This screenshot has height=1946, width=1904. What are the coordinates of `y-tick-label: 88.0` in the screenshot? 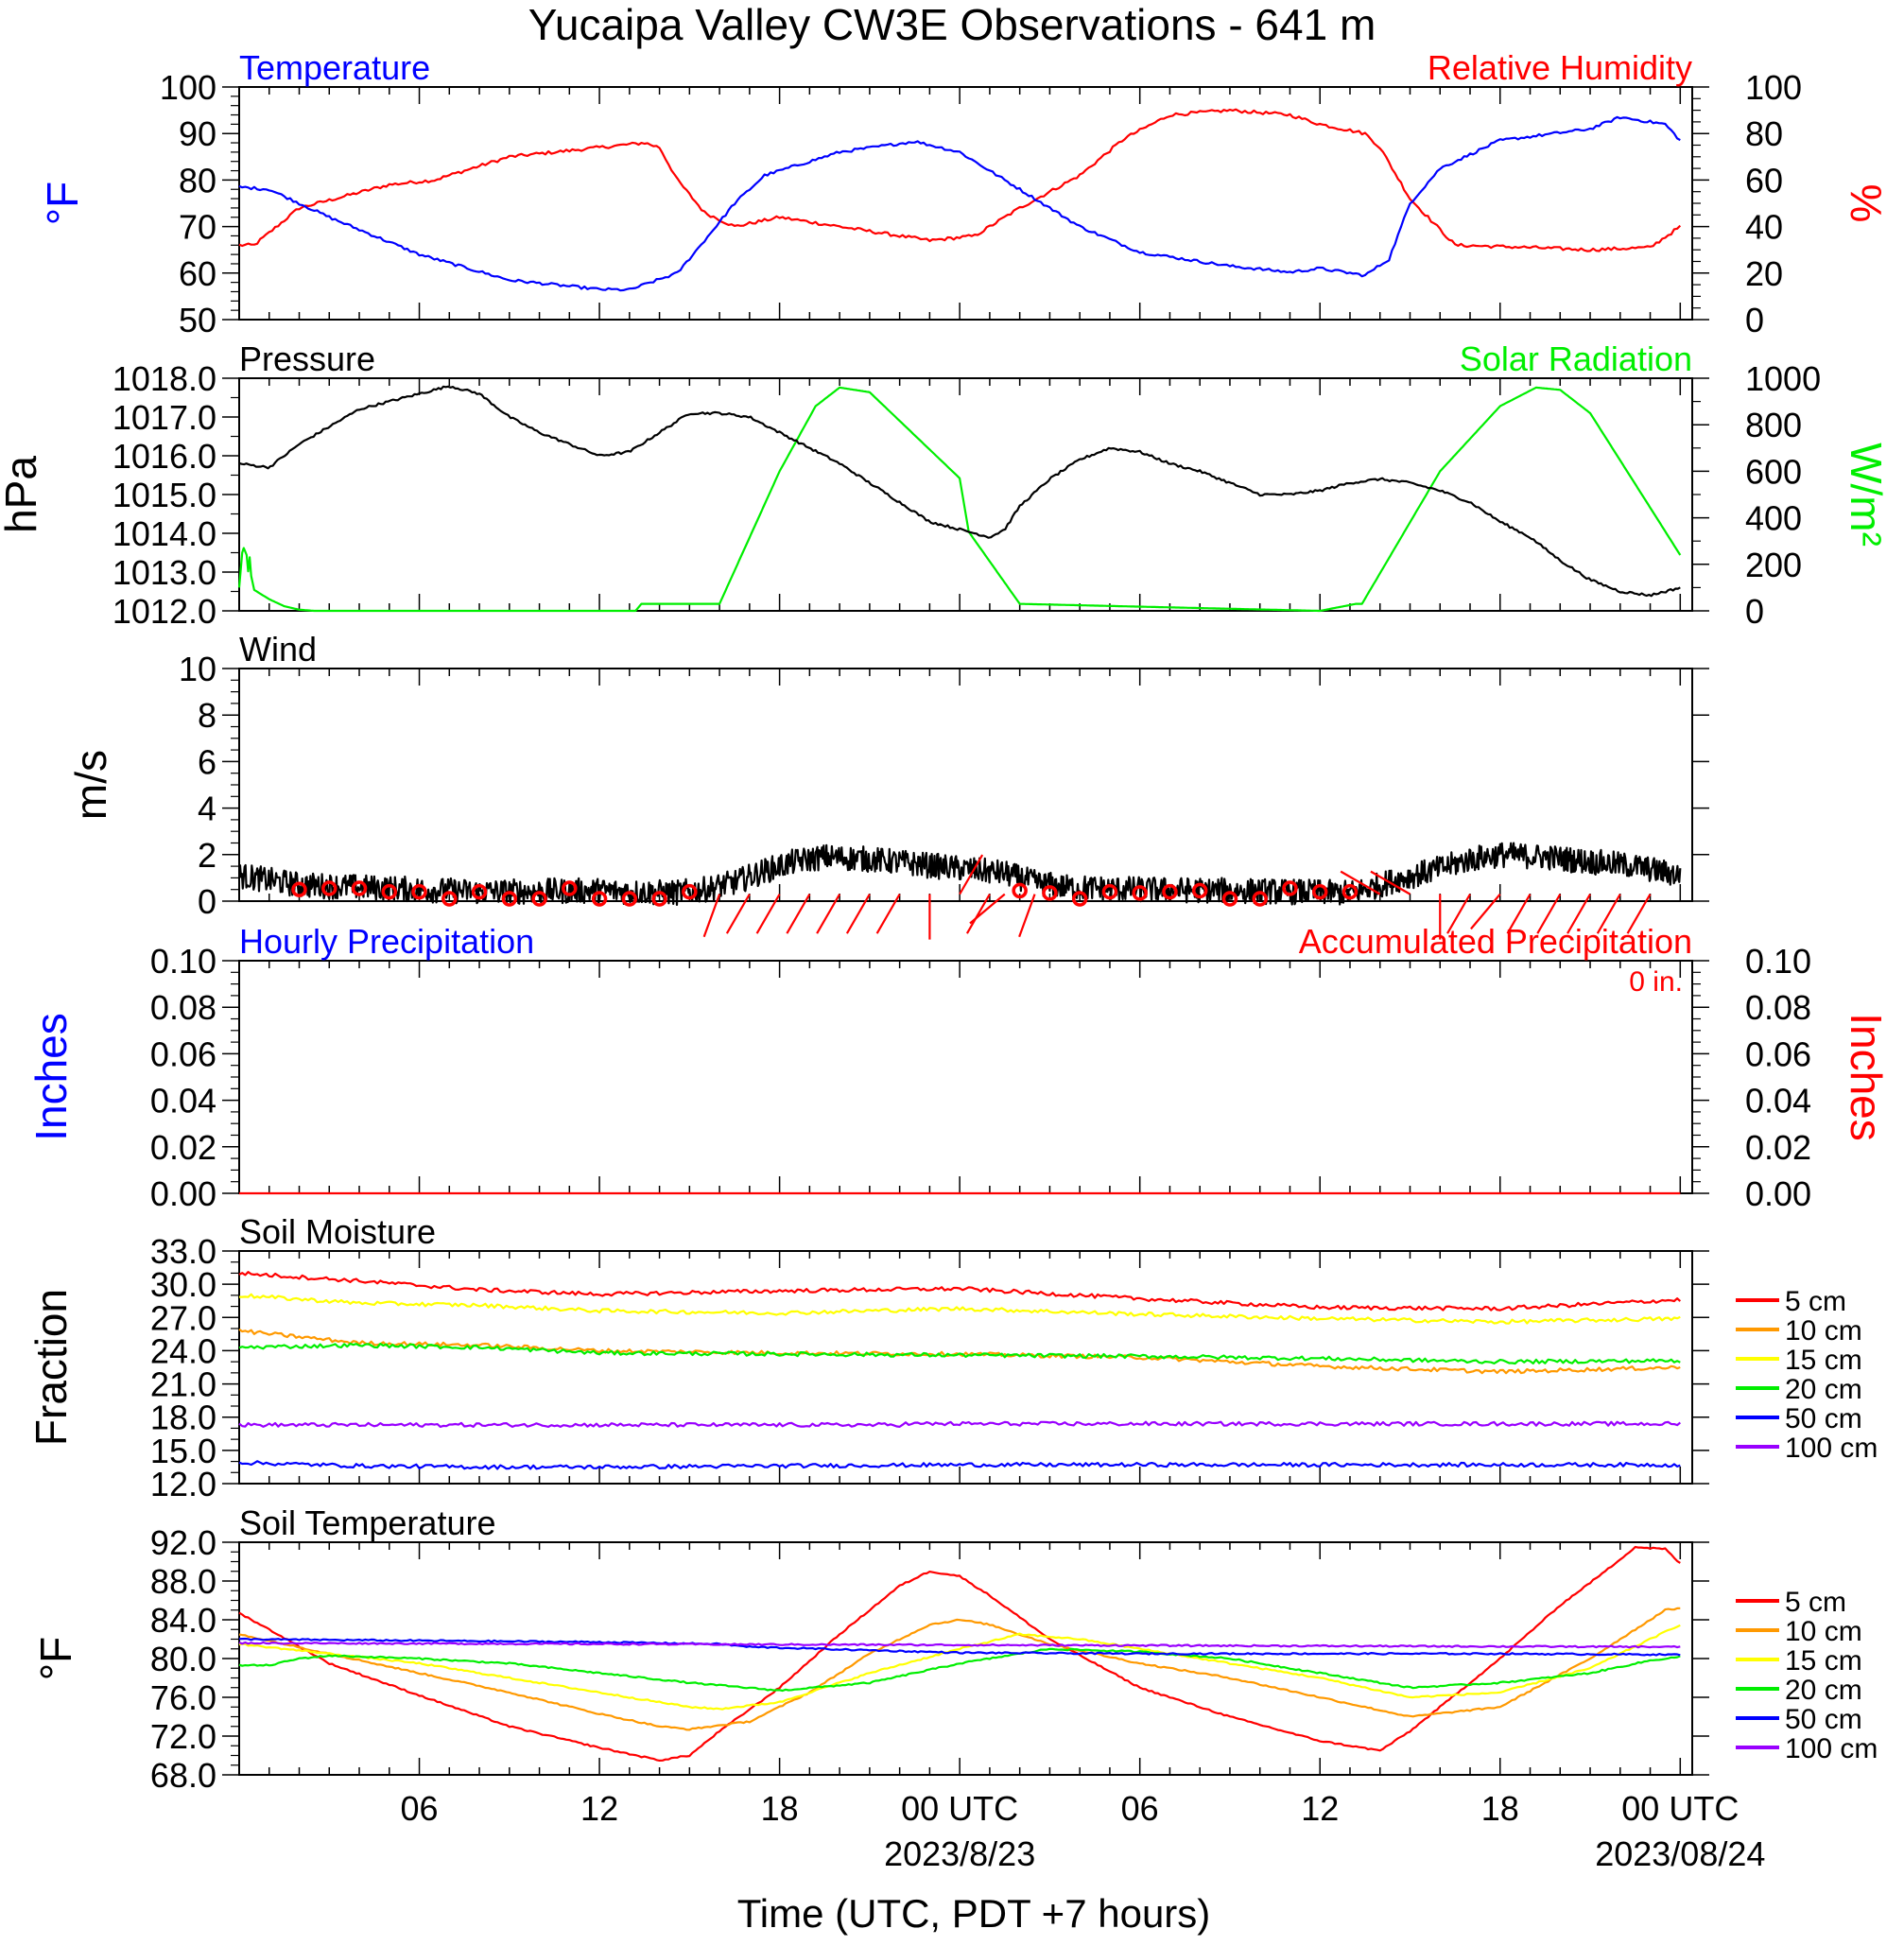 It's located at (183, 1582).